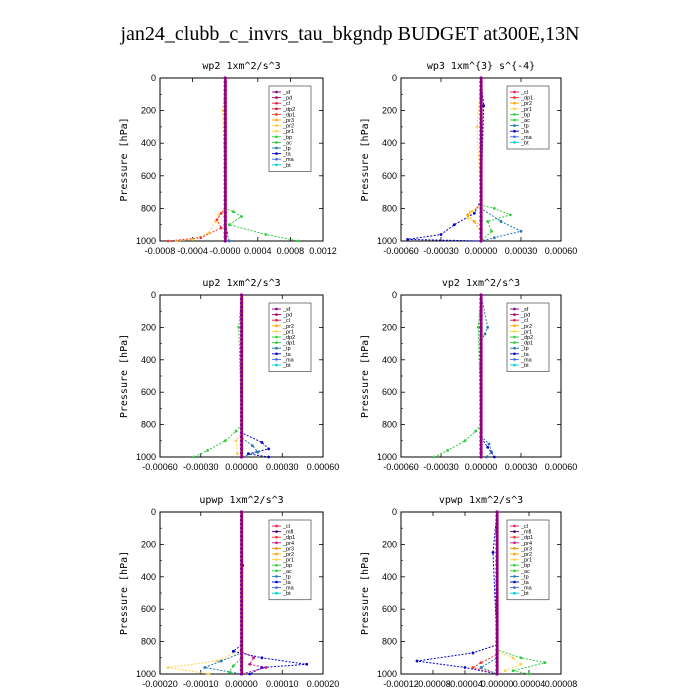 The width and height of the screenshot is (700, 700). I want to click on legend-entry: _tp, so click(524, 349).